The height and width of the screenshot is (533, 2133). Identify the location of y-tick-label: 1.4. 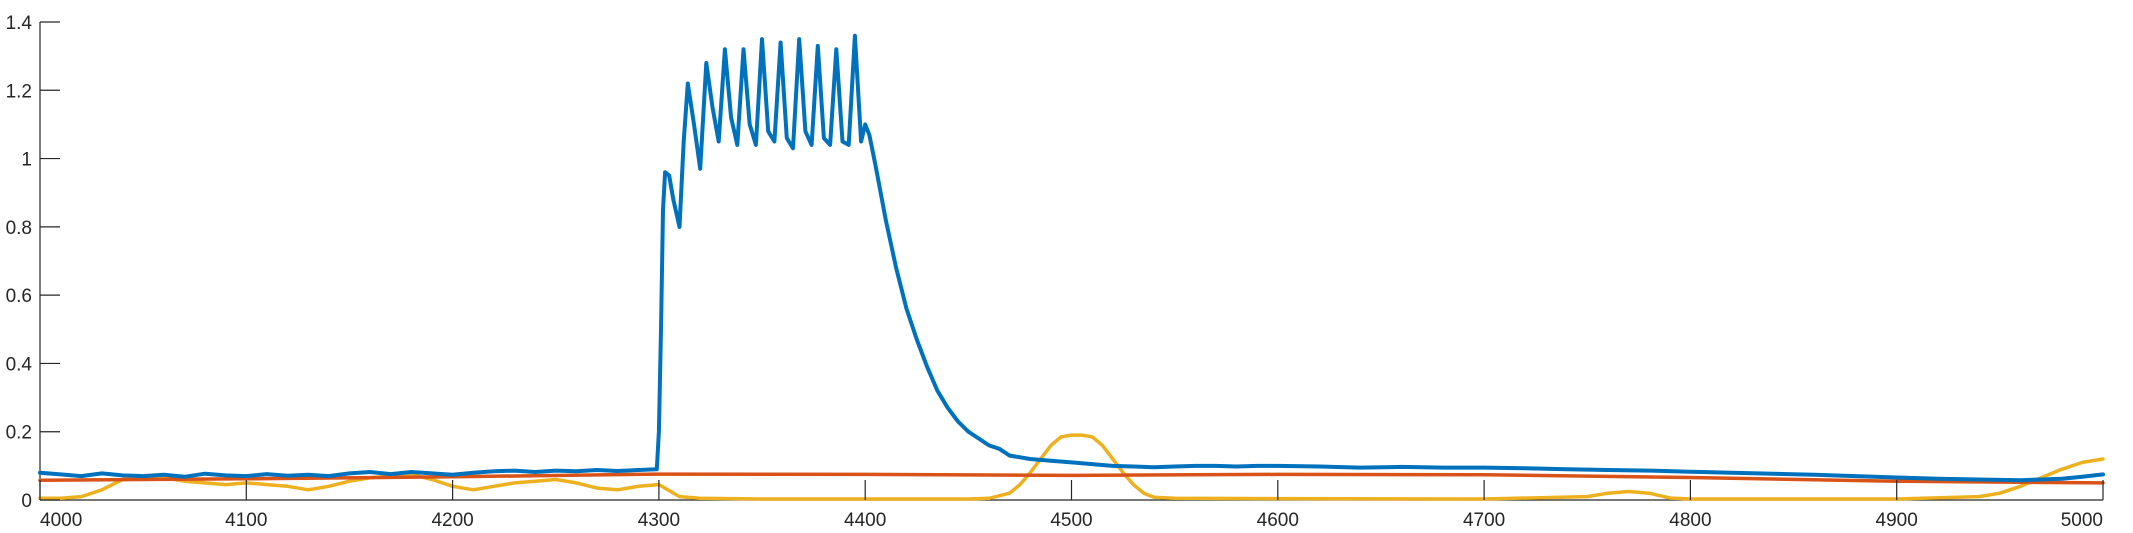
(19, 23).